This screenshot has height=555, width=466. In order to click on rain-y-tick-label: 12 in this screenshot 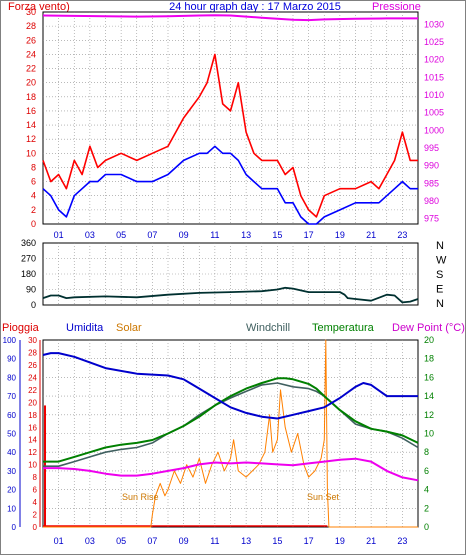, I will do `click(32, 452)`.